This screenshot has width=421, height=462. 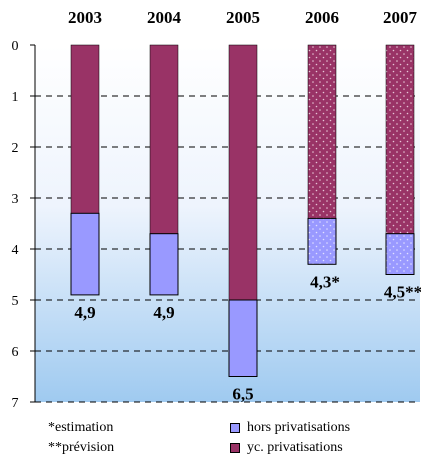 What do you see at coordinates (295, 447) in the screenshot?
I see `legend-label: yc. privatisations` at bounding box center [295, 447].